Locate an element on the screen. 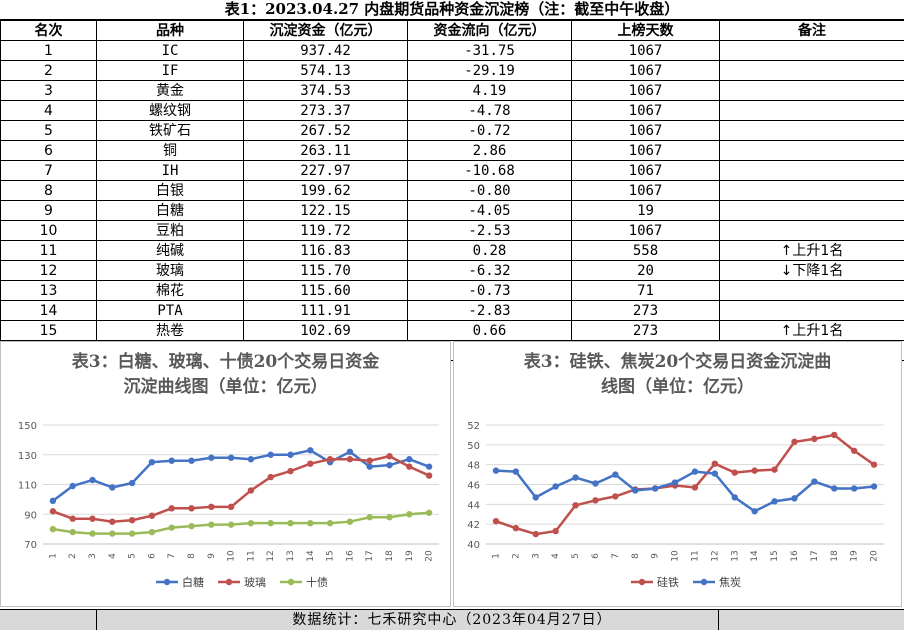 The width and height of the screenshot is (904, 630). x-tick-label: 15 is located at coordinates (775, 555).